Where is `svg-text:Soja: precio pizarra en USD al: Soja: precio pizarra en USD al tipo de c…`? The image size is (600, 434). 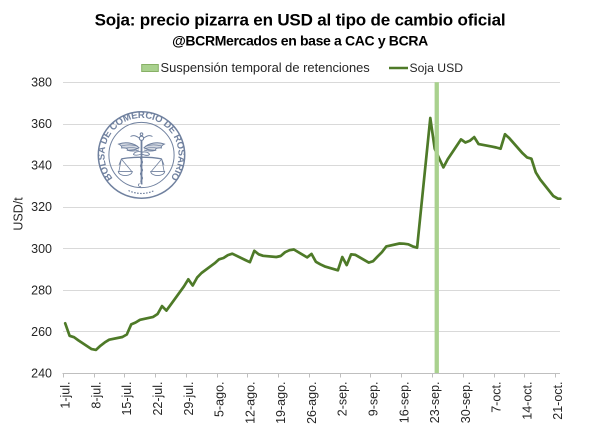 svg-text:Soja: precio pizarra en USD al: Soja: precio pizarra en USD al tipo de c… is located at coordinates (300, 20).